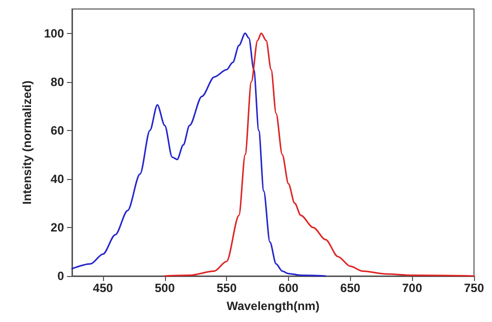 This screenshot has height=322, width=492. Describe the element at coordinates (165, 288) in the screenshot. I see `x-tick-label: 500` at that location.